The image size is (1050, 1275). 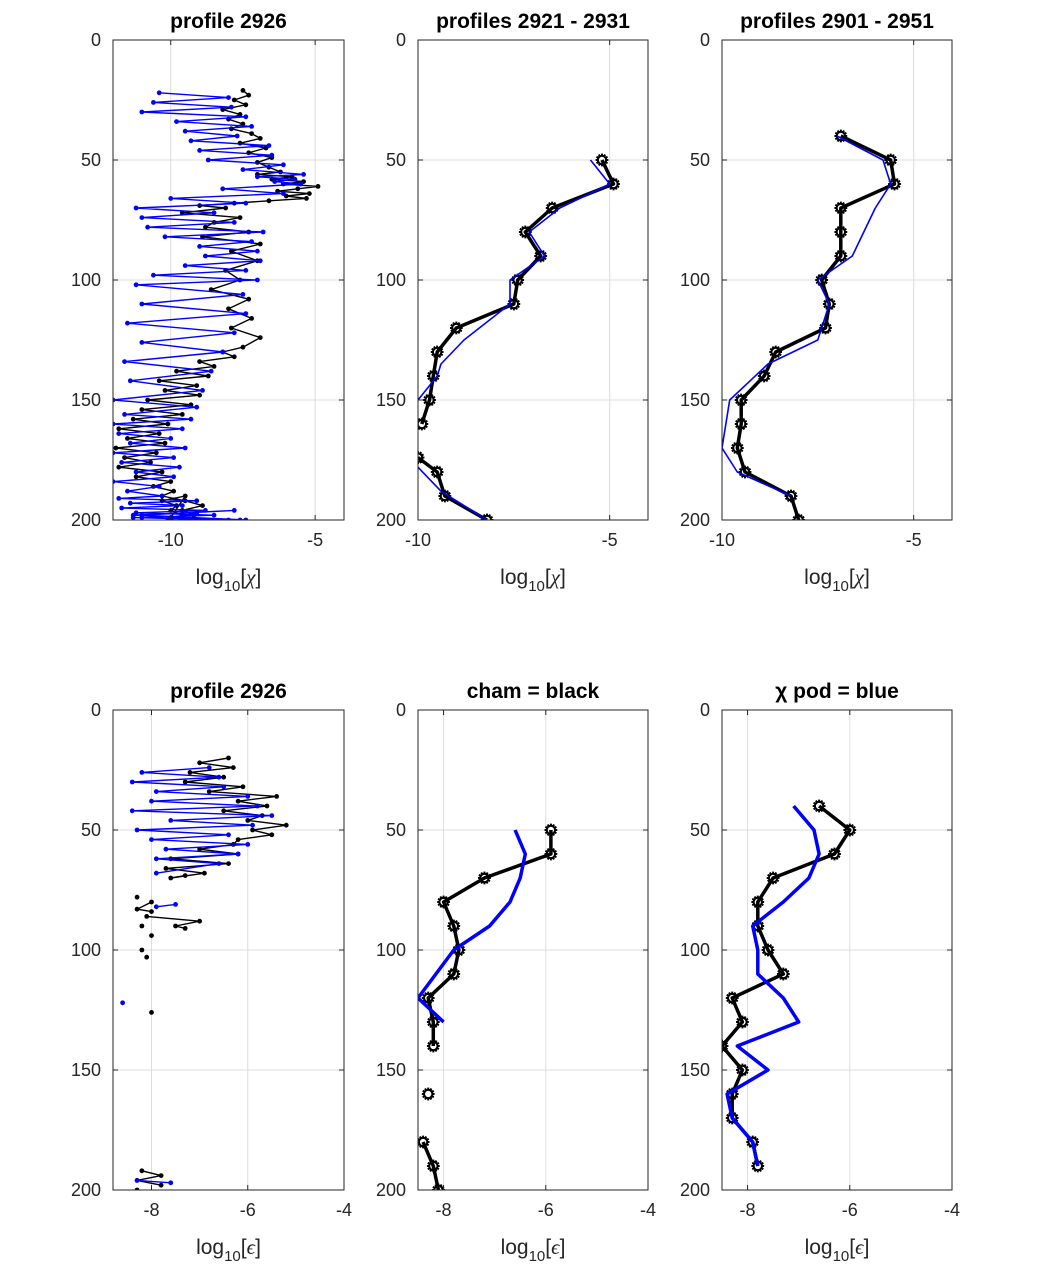 I want to click on chart-title: profiles 2921 - 2931, so click(x=533, y=21).